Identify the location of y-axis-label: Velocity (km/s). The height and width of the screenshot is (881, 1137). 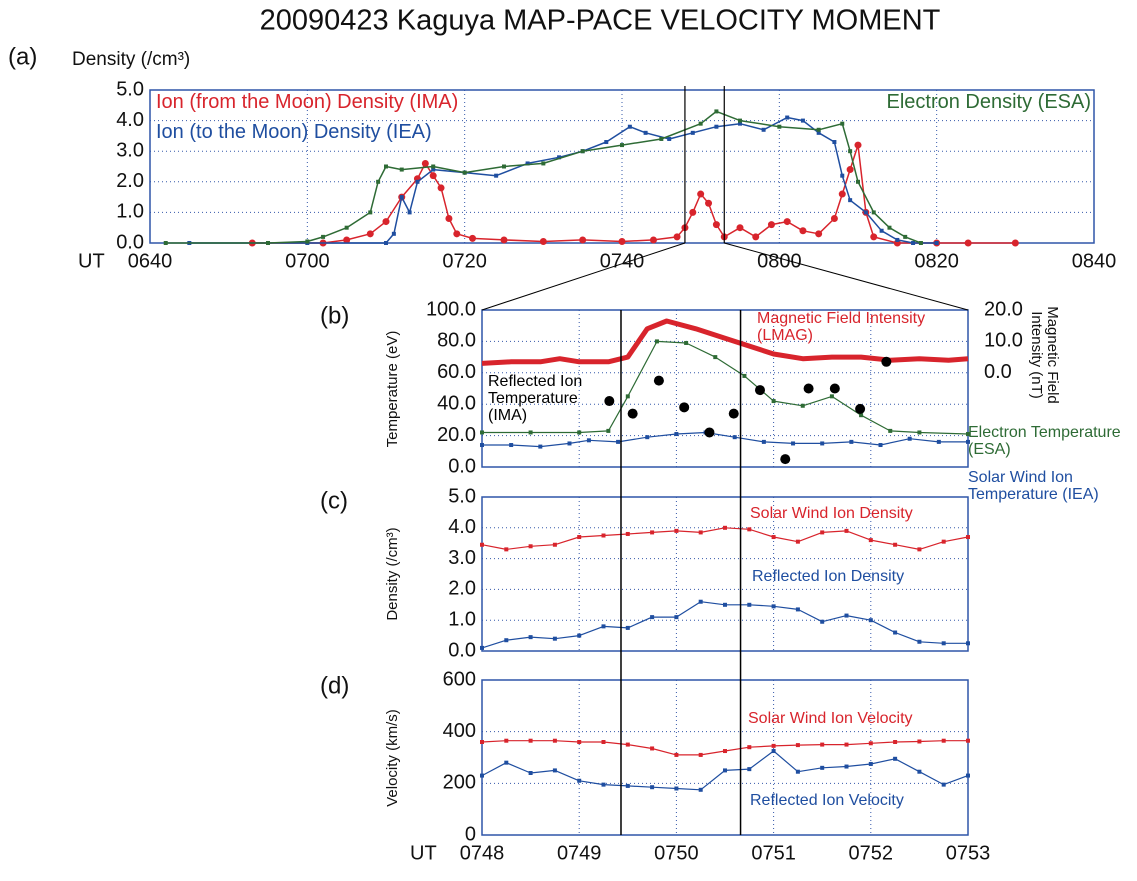
(393, 757).